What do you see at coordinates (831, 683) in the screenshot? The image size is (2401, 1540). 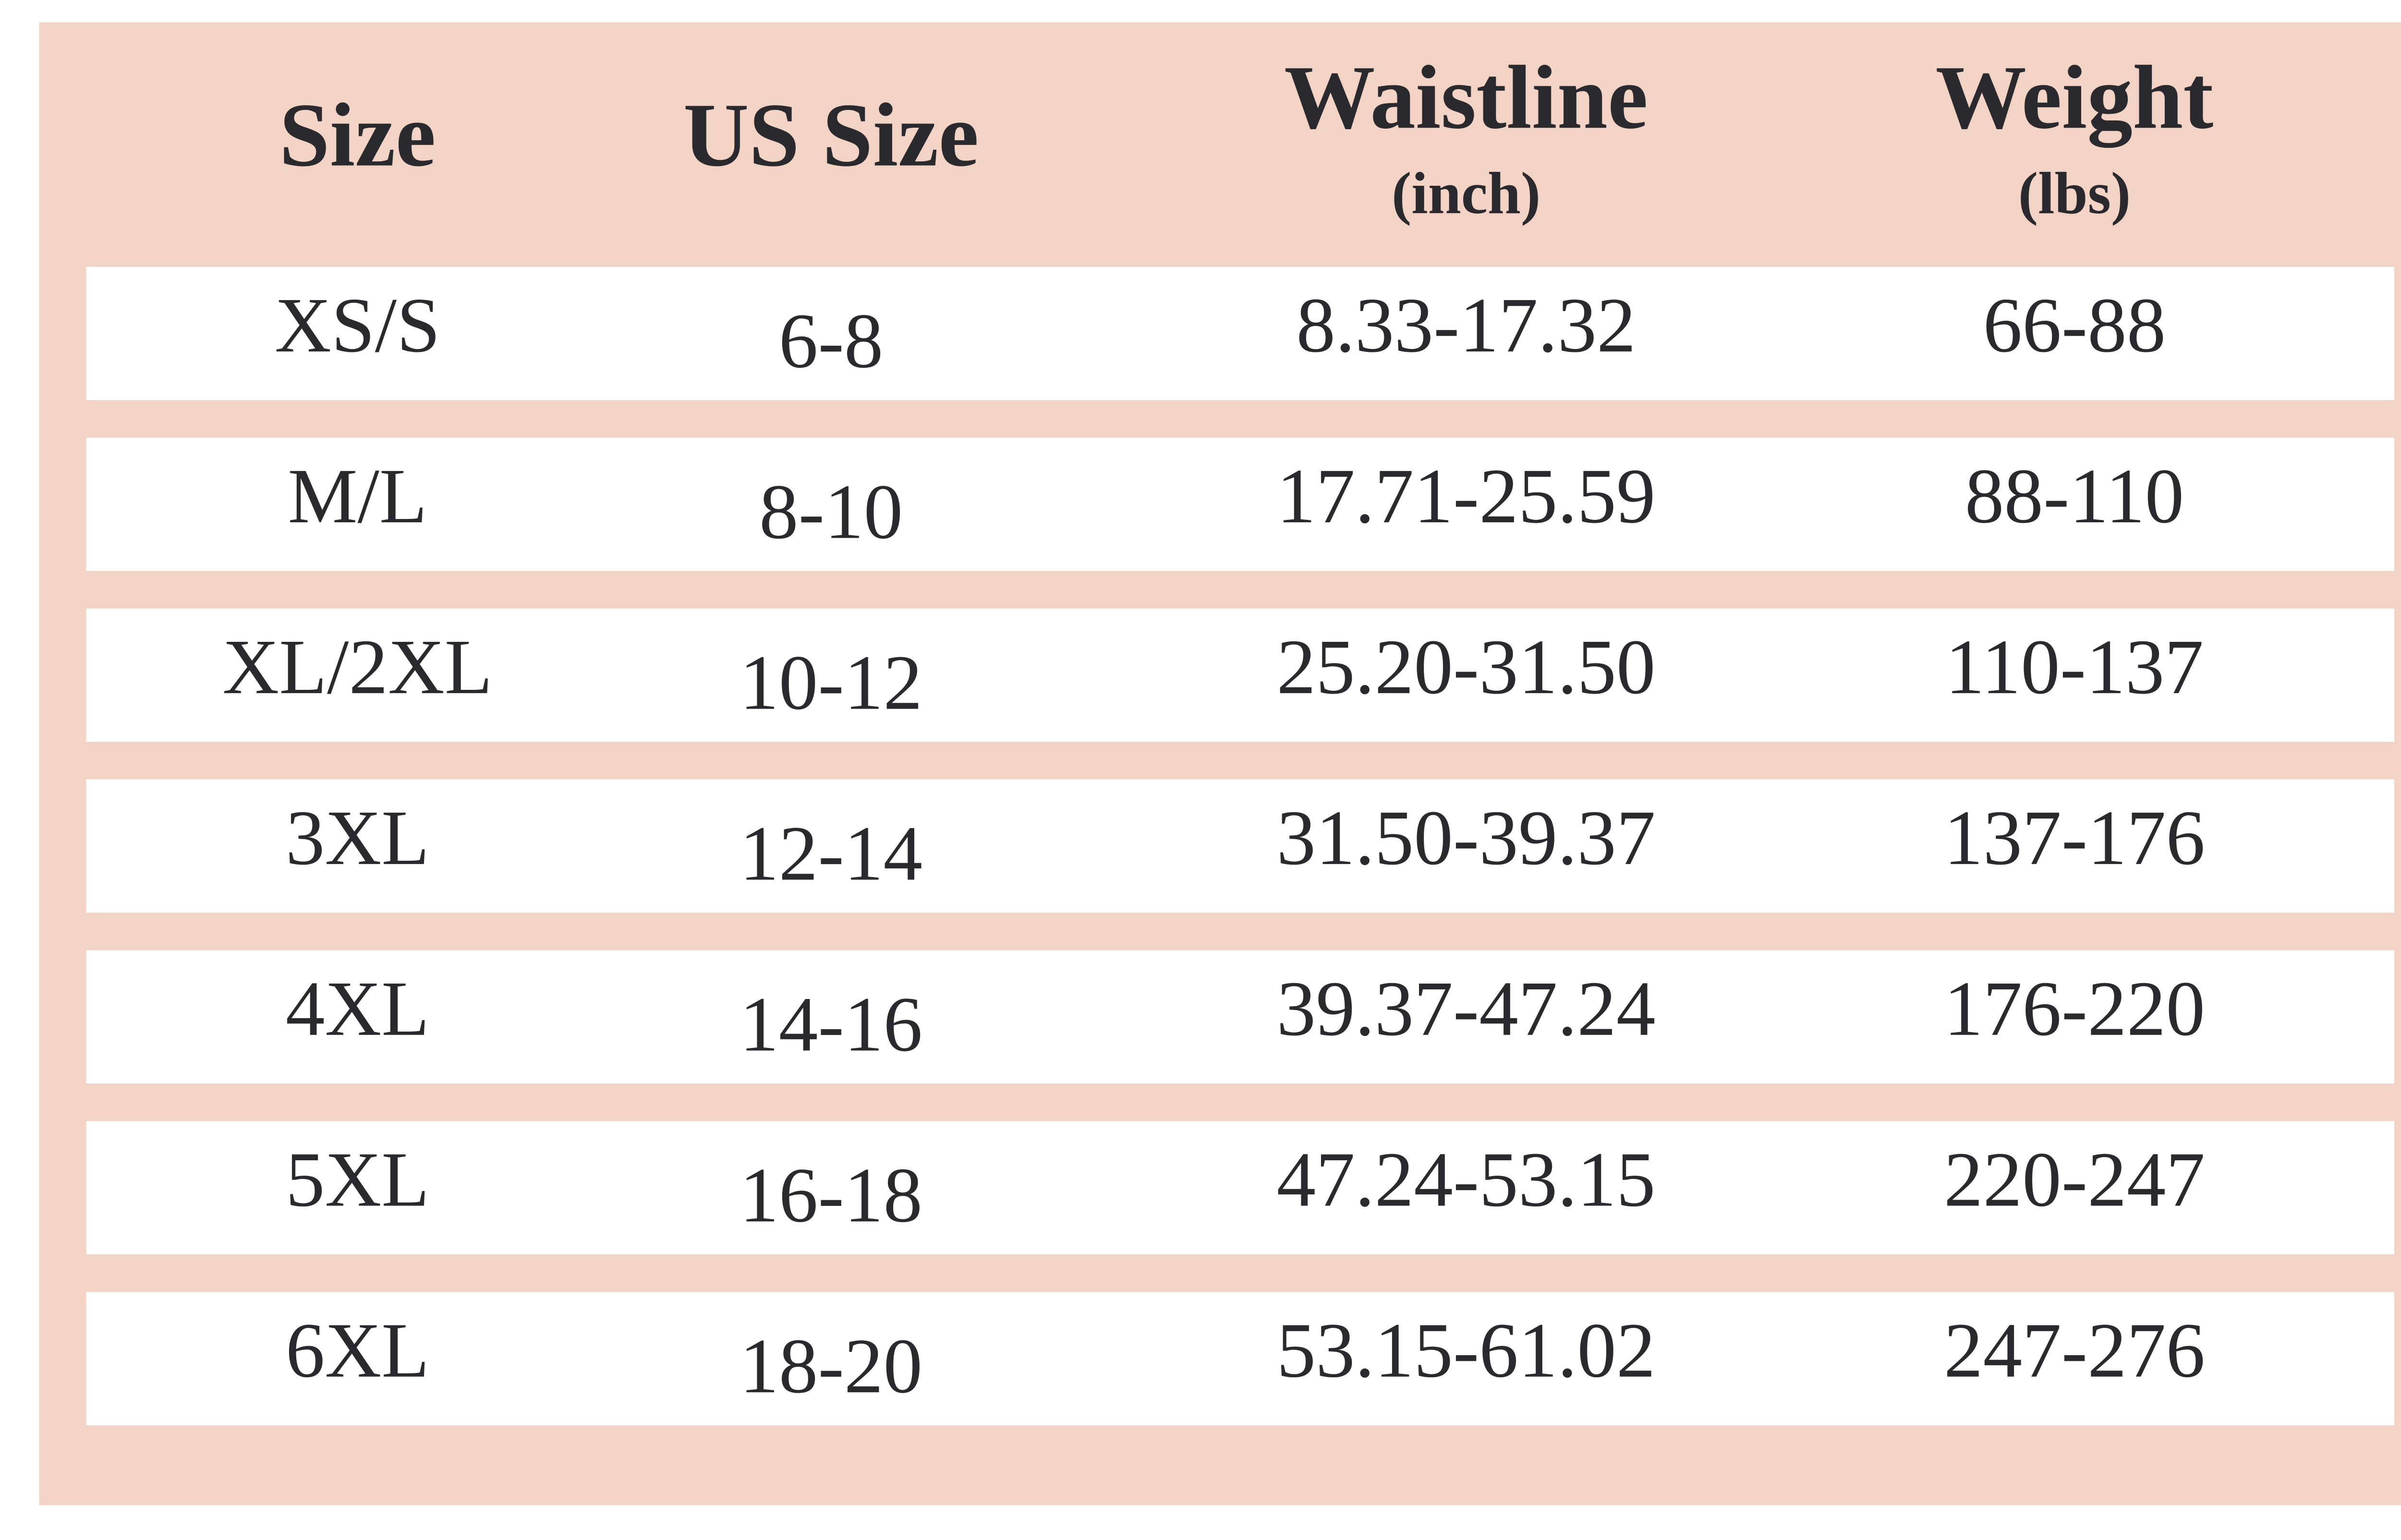 I see `cell: 10-12` at bounding box center [831, 683].